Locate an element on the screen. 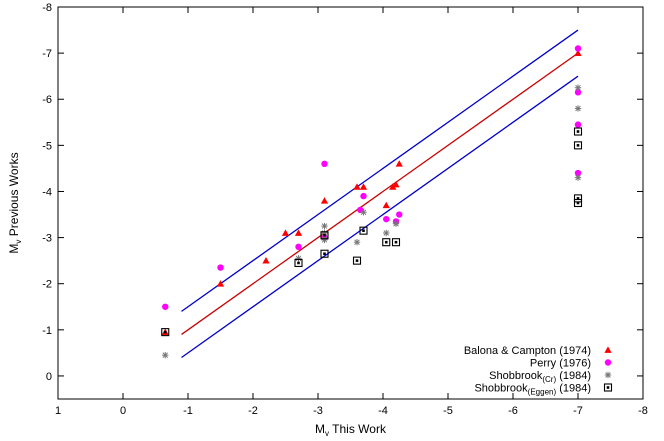  legend-label-2: Perry (1976) is located at coordinates (560, 364).